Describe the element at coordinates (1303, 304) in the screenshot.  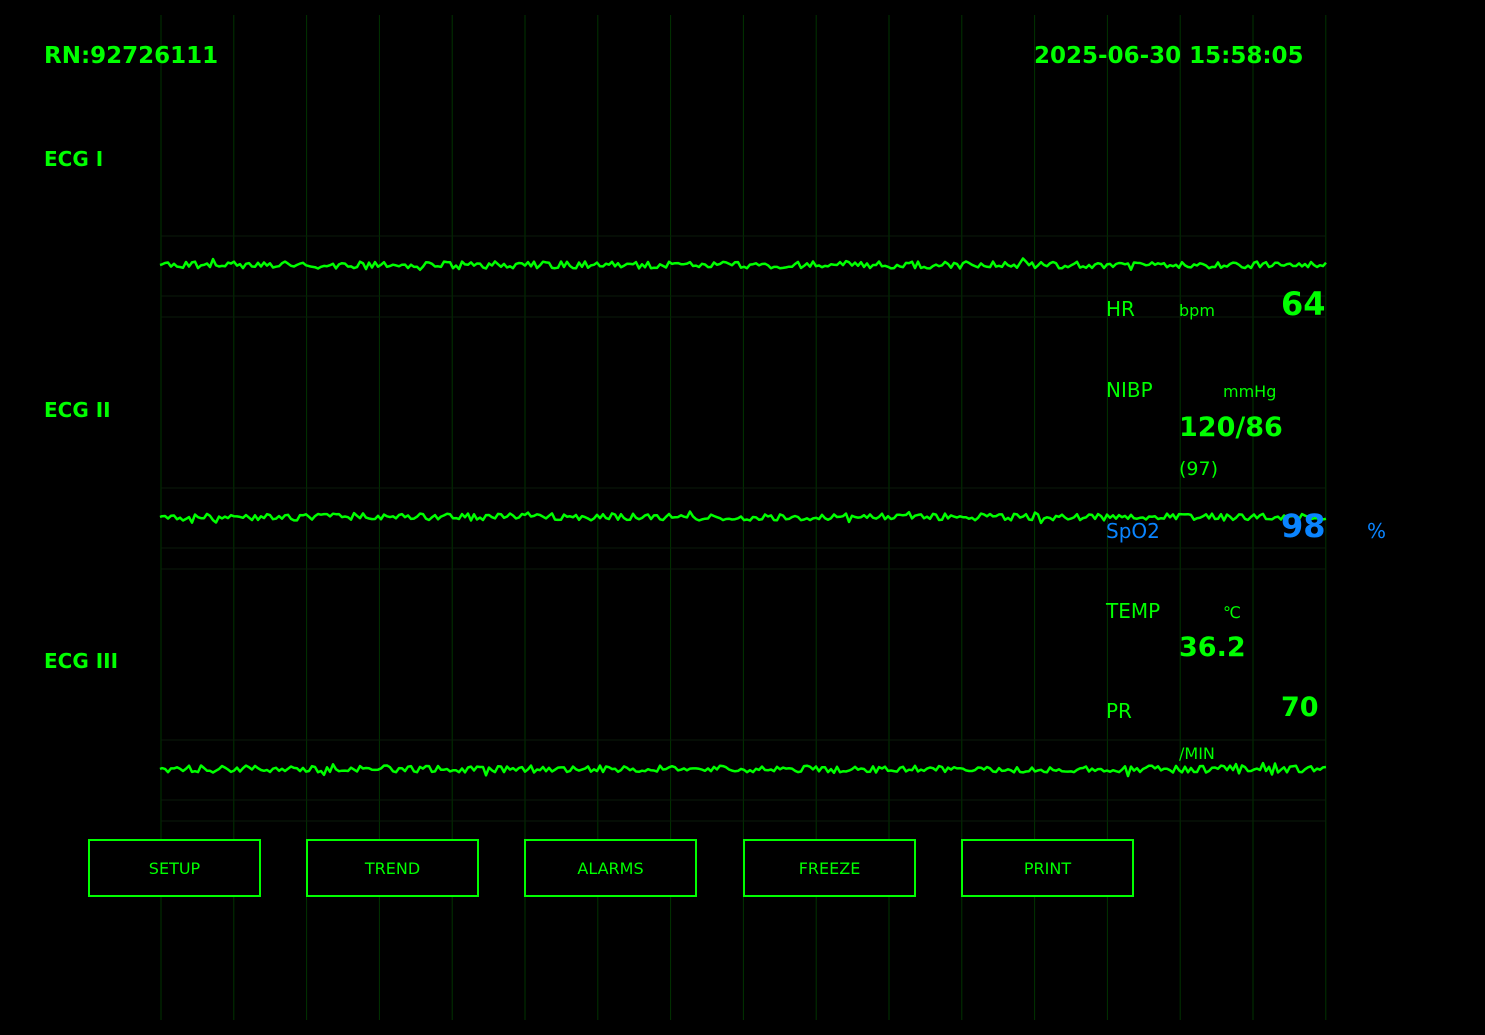
I see `hr-value: 64` at that location.